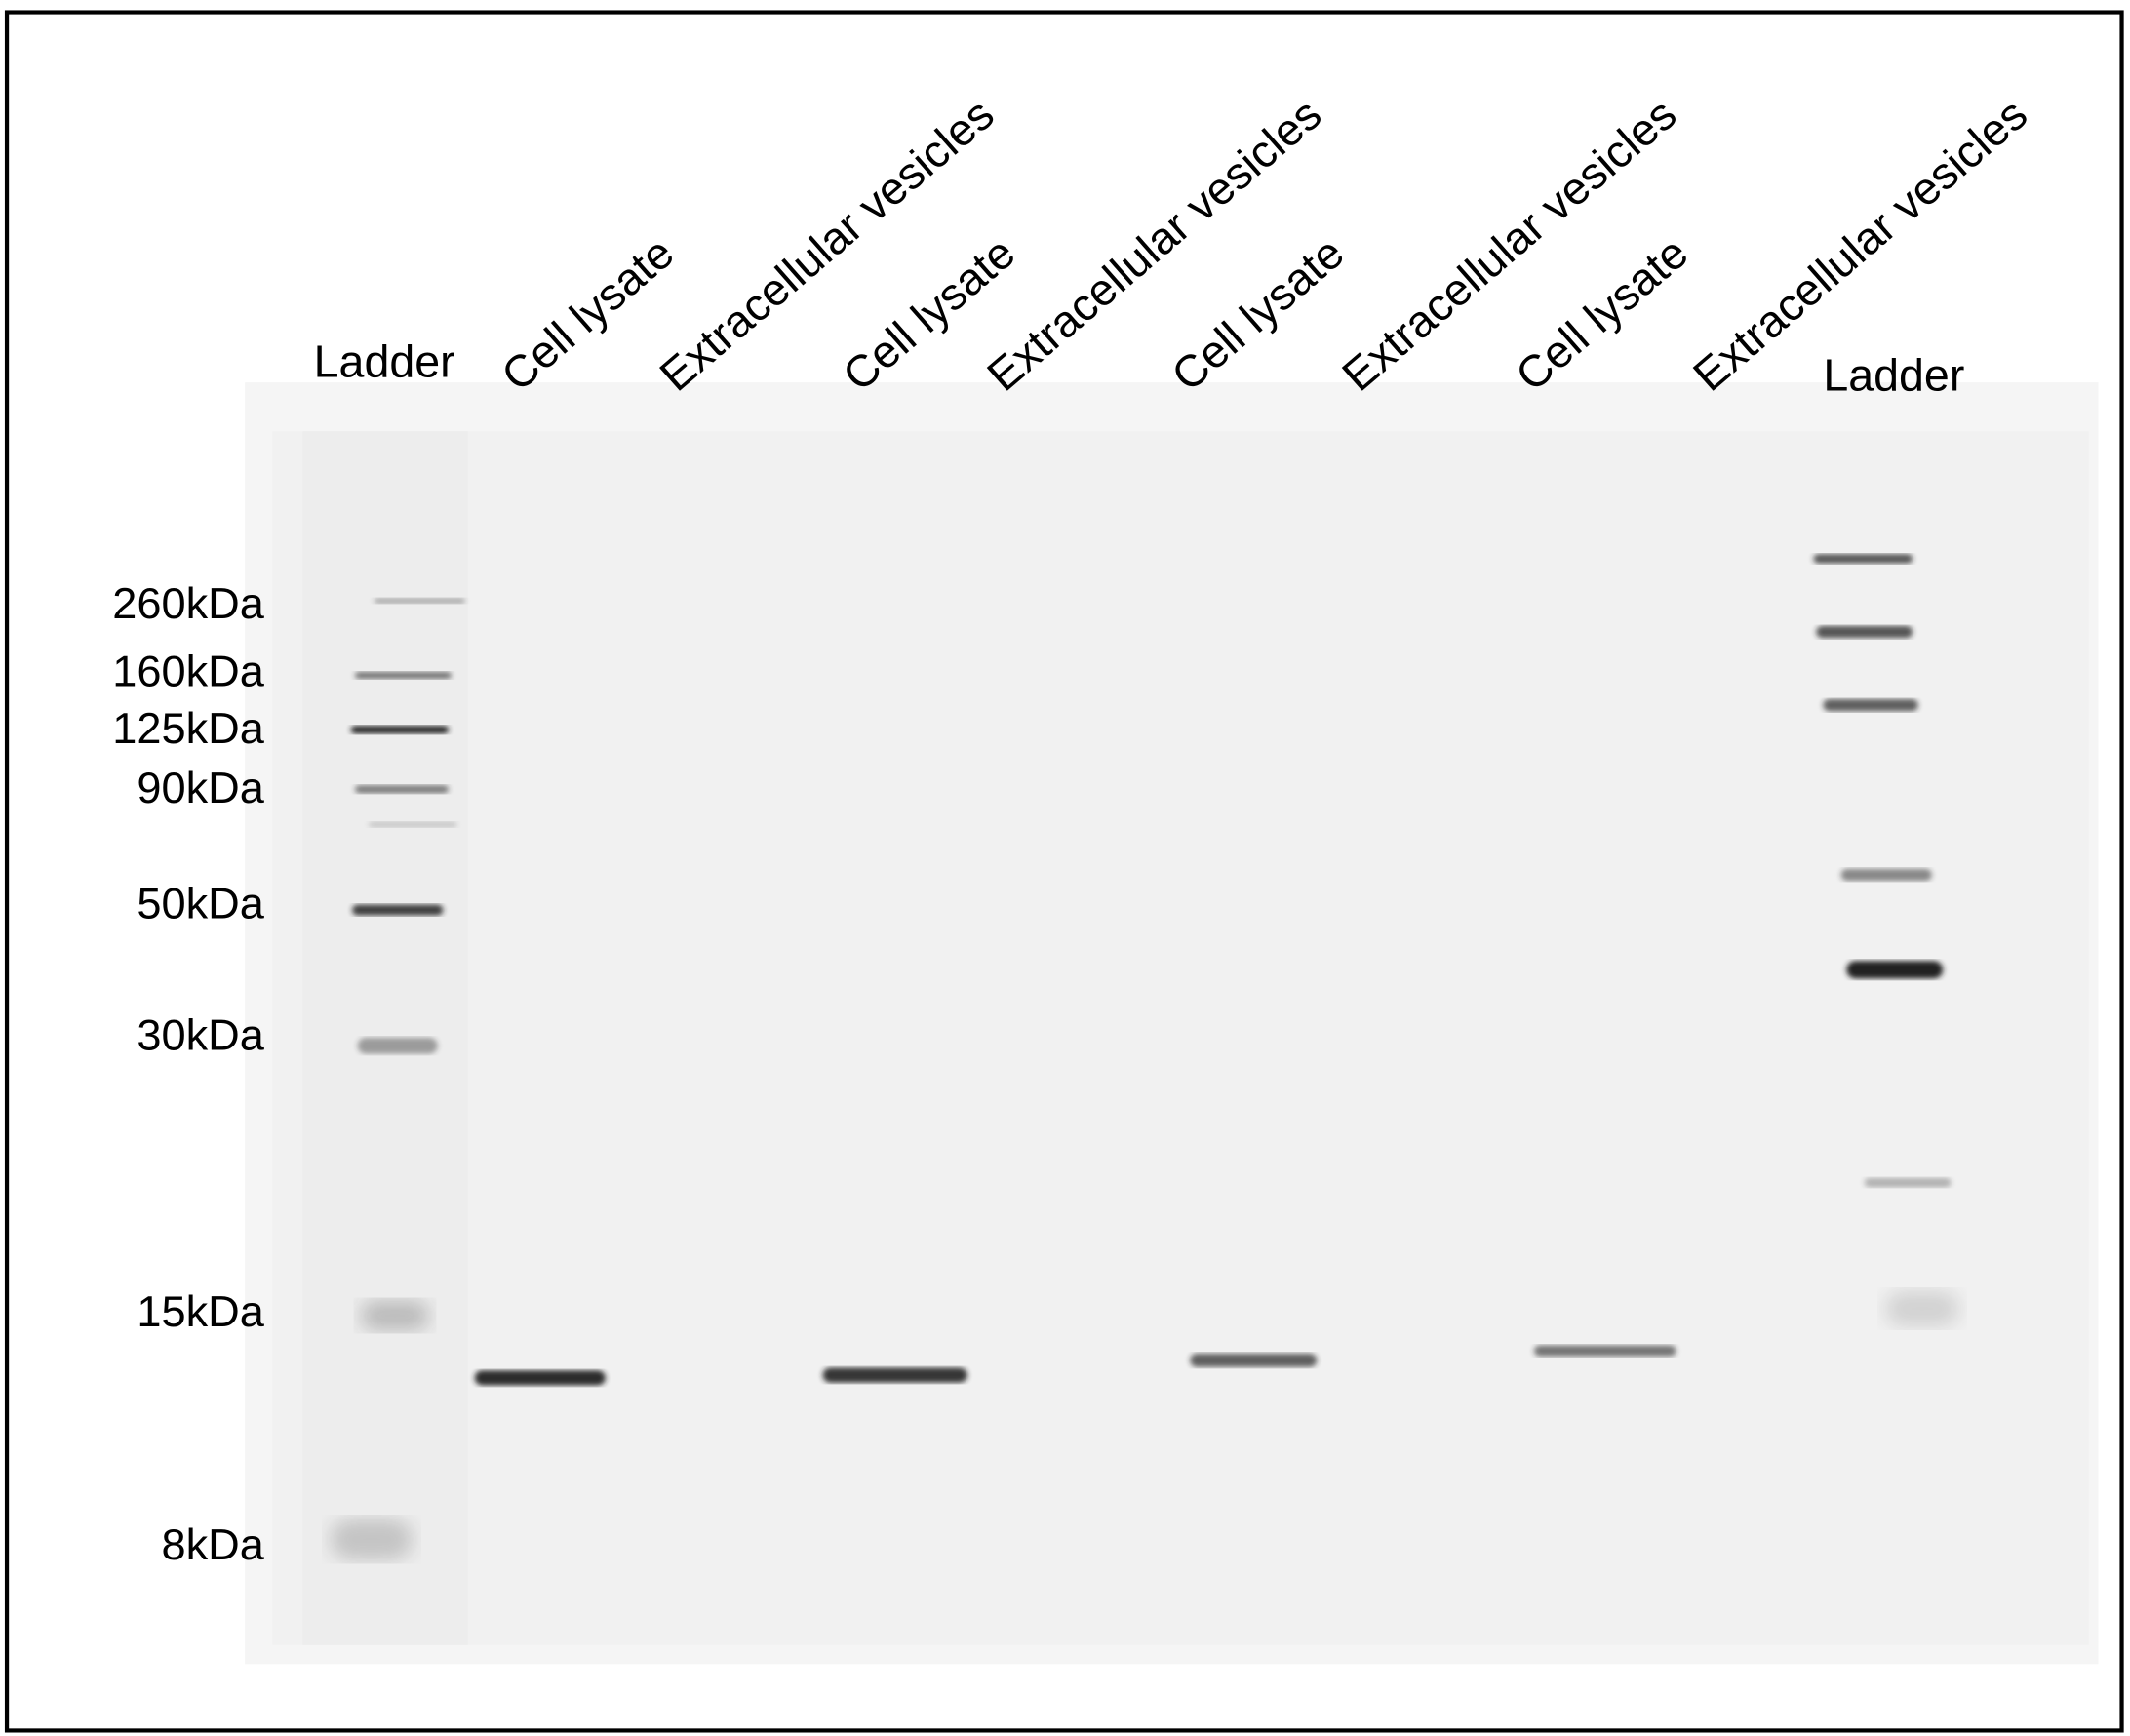 This screenshot has width=2130, height=1736. I want to click on marker-30: 30kDa, so click(200, 1035).